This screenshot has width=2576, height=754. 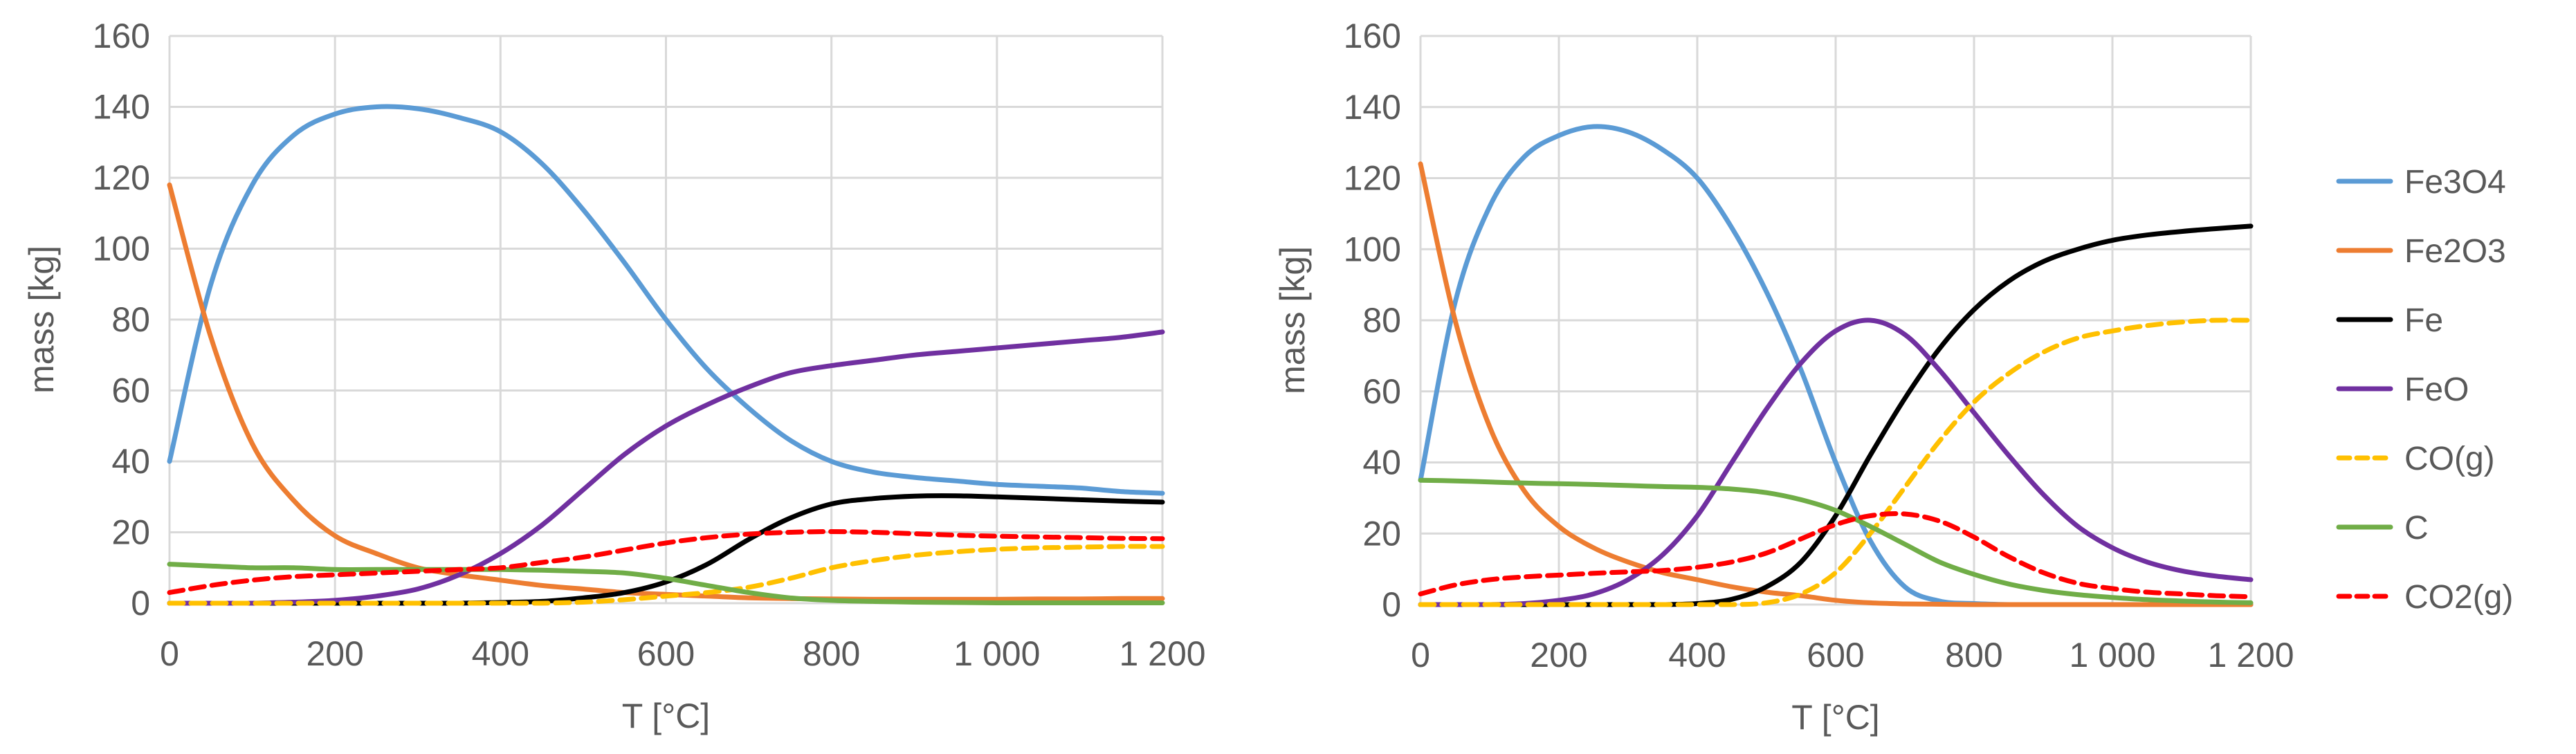 I want to click on legend-label: Fe2O3, so click(x=2455, y=251).